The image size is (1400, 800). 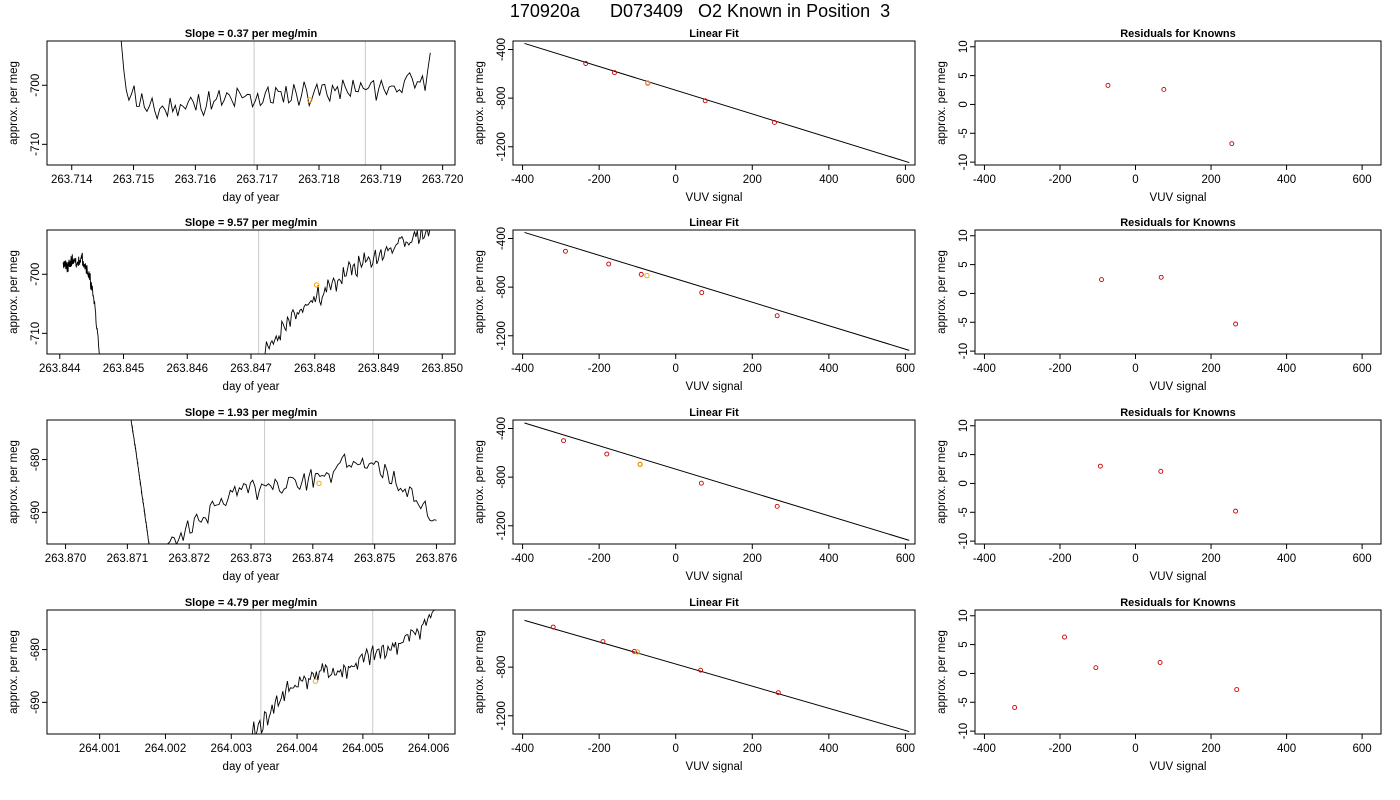 I want to click on x-tick-label: 263.845, so click(x=124, y=369).